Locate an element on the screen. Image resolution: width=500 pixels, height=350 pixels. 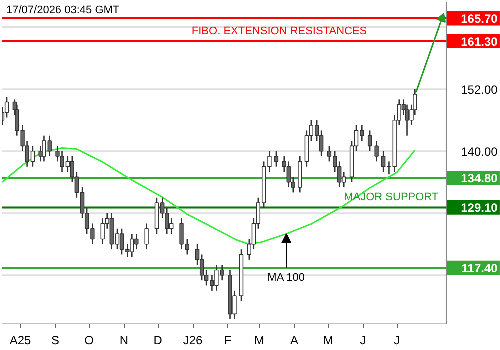
ref-line-label: 117.40 is located at coordinates (480, 269).